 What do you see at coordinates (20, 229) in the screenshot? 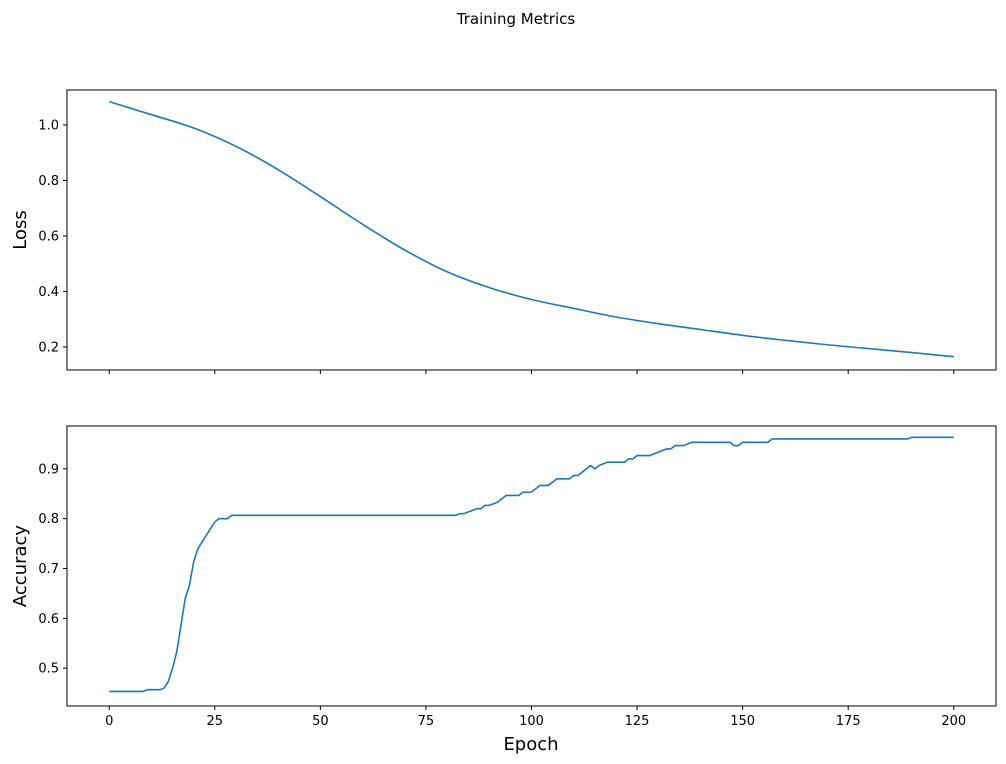
I see `loss-y-axis-label: Loss` at bounding box center [20, 229].